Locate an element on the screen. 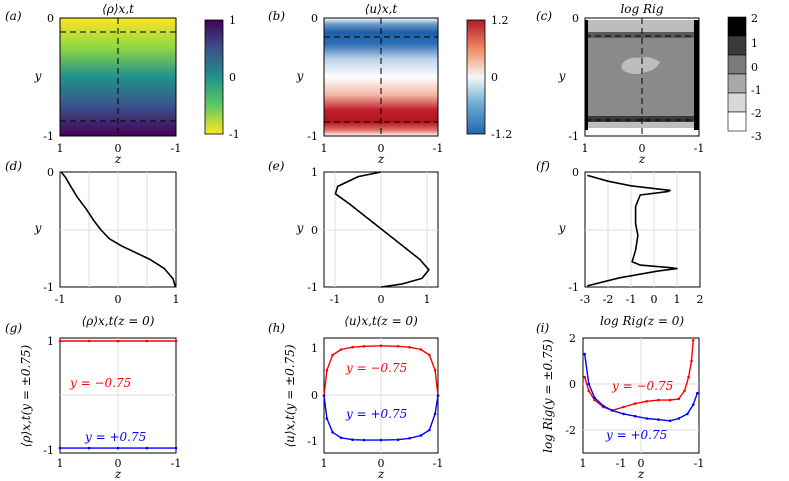  panel-e-profile-line is located at coordinates (382, 229).